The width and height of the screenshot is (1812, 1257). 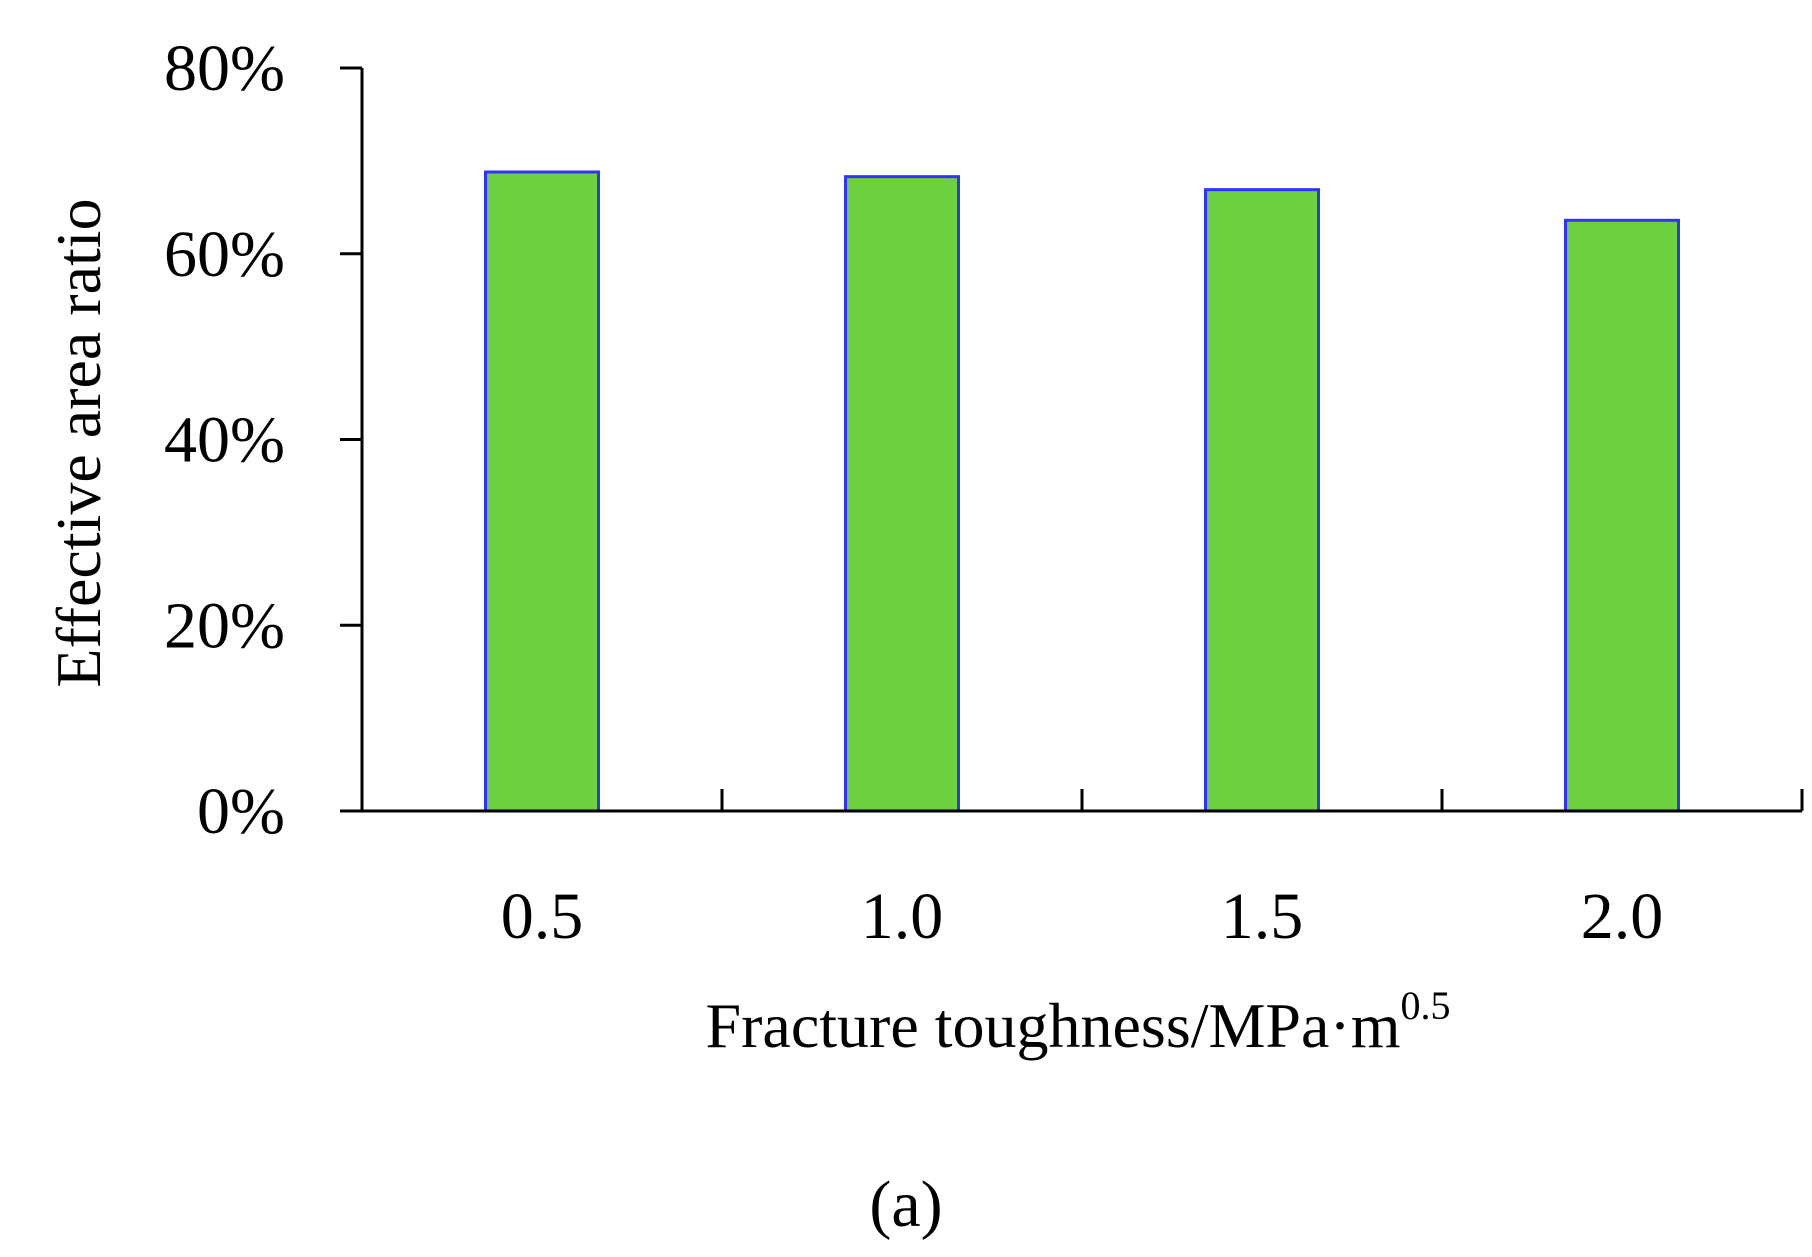 I want to click on bar-2.0, so click(x=1622, y=515).